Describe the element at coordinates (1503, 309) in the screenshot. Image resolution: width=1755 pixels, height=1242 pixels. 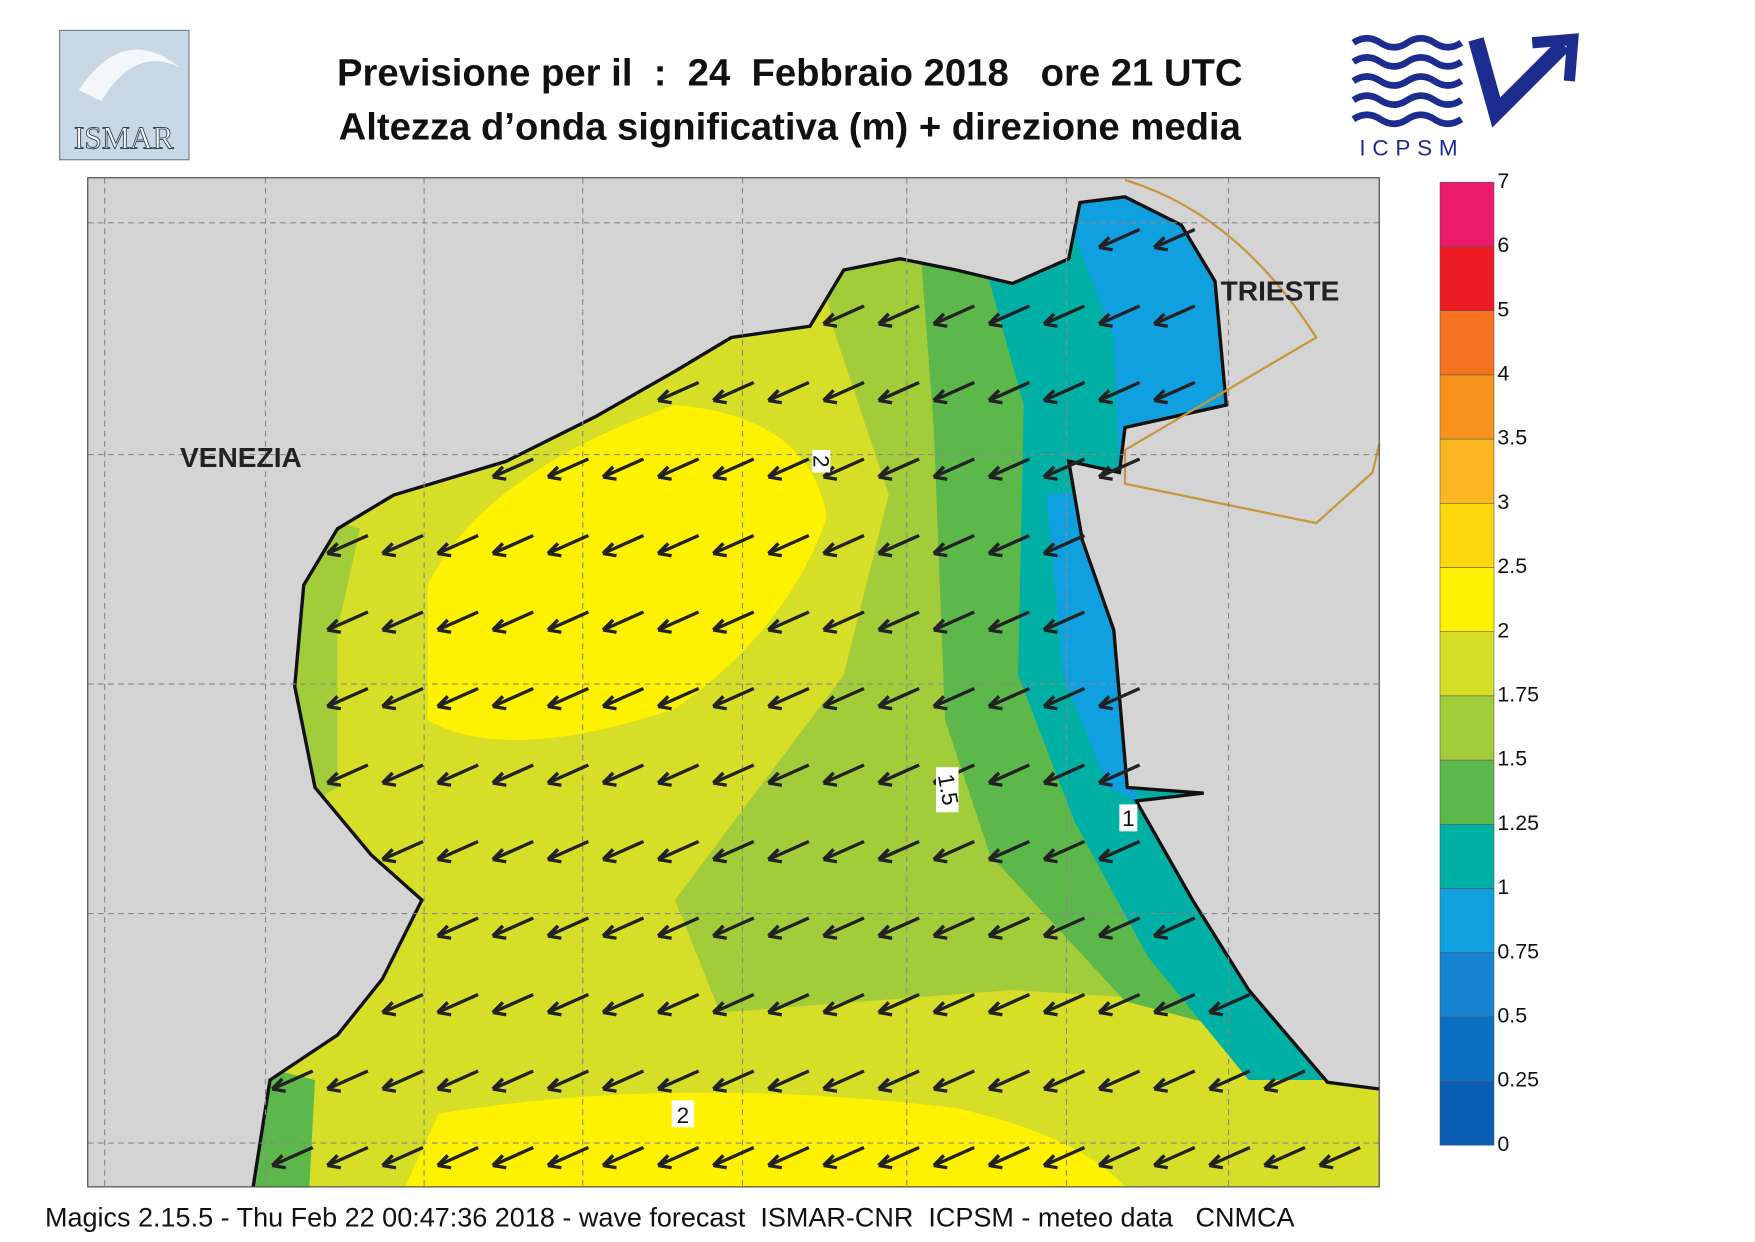
I see `legend-label: 5` at that location.